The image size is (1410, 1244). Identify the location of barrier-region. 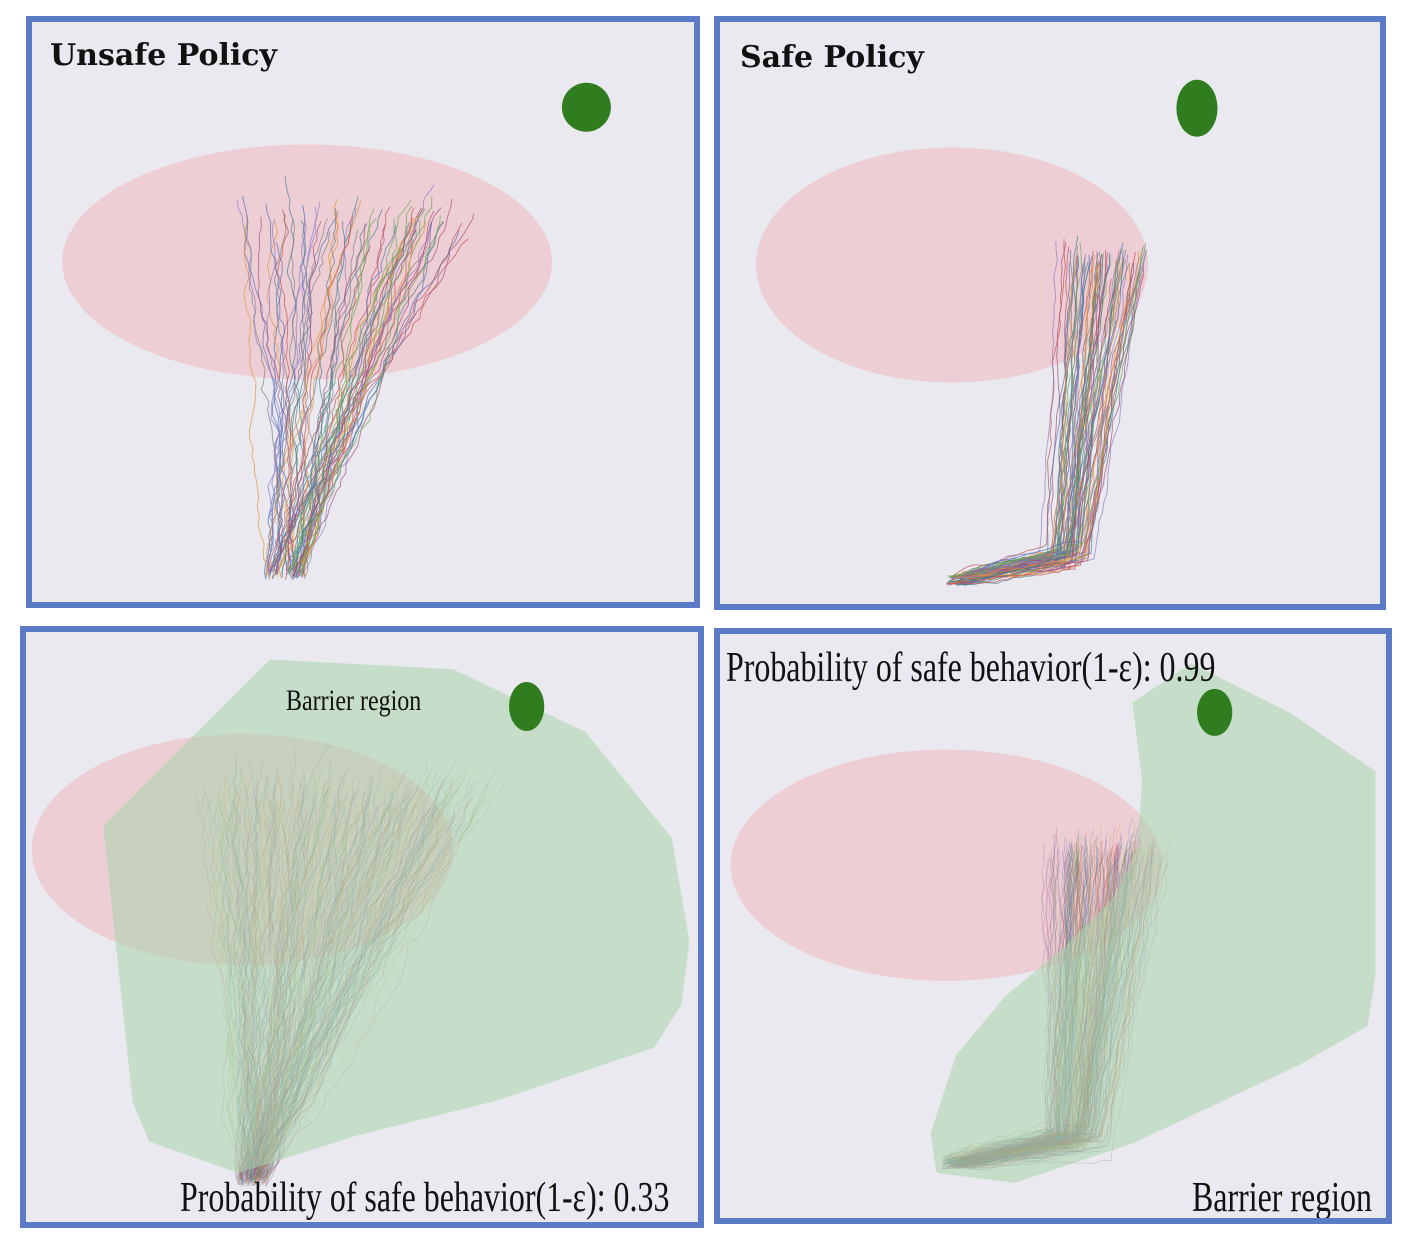
(1153, 923).